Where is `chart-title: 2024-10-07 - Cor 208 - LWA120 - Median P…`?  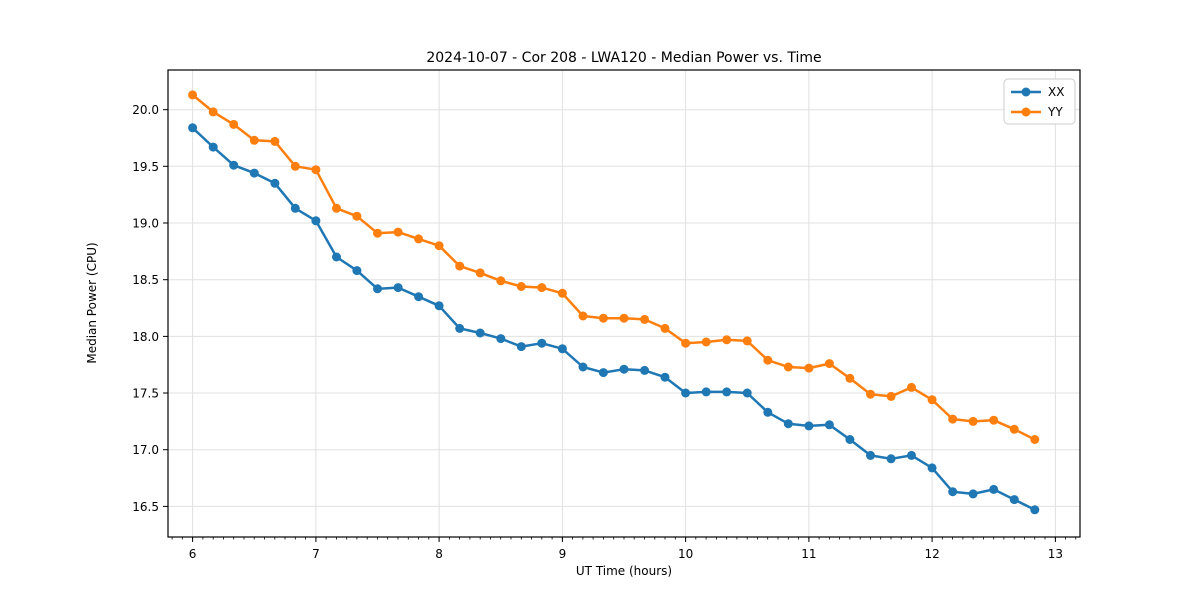 chart-title: 2024-10-07 - Cor 208 - LWA120 - Median P… is located at coordinates (624, 58).